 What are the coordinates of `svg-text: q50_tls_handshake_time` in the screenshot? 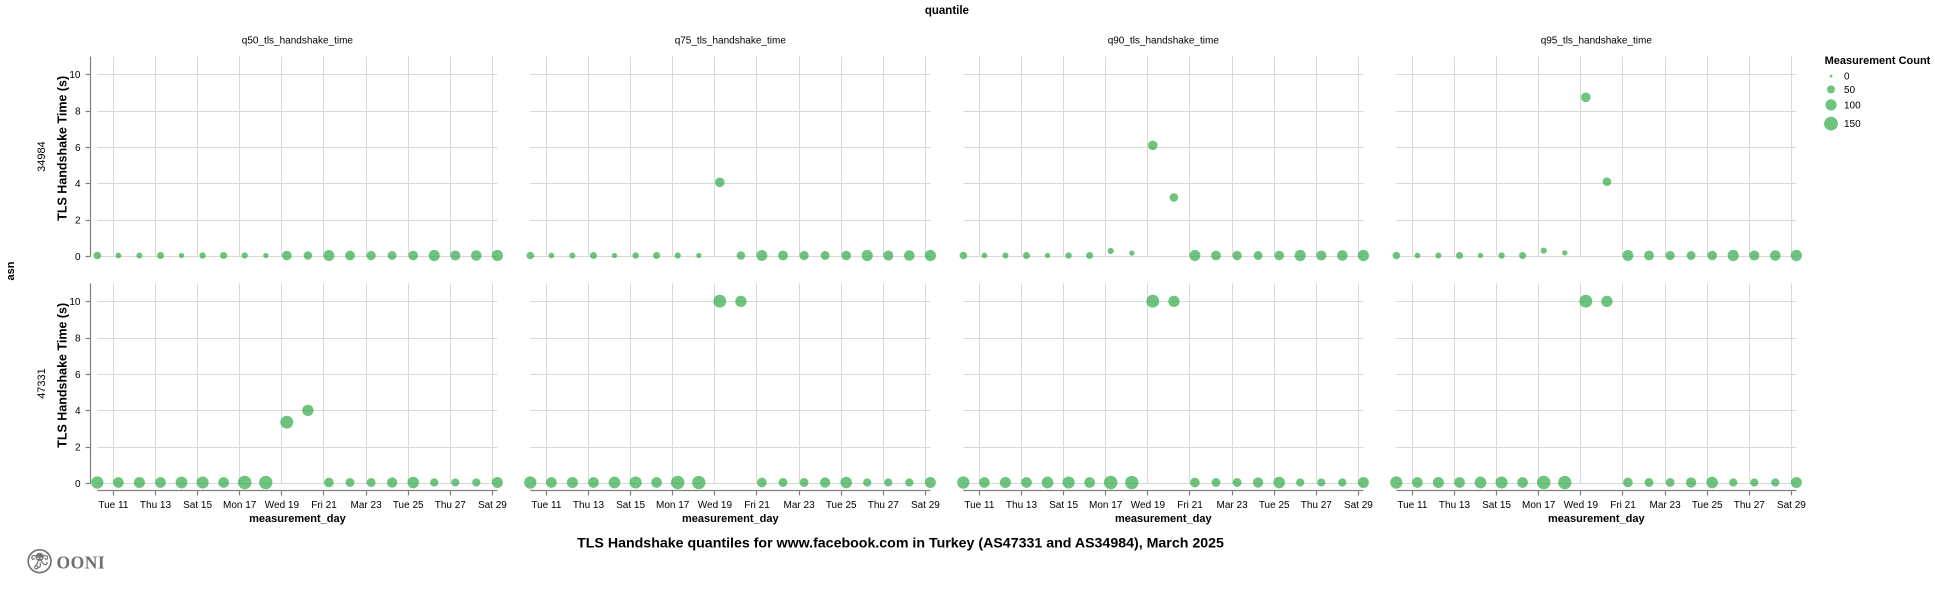 It's located at (298, 40).